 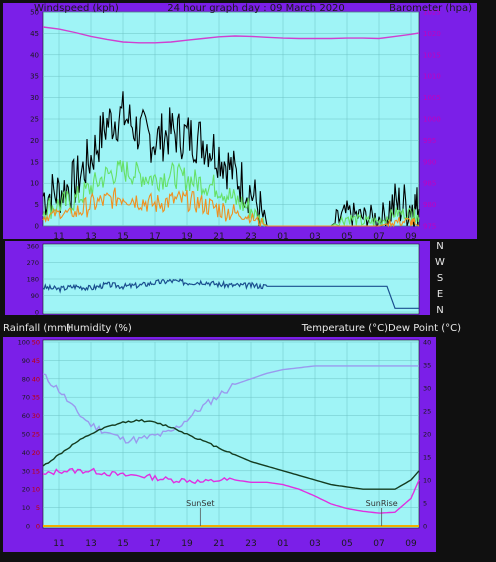 What do you see at coordinates (122, 544) in the screenshot?
I see `climate-x-tick-label: 15` at bounding box center [122, 544].